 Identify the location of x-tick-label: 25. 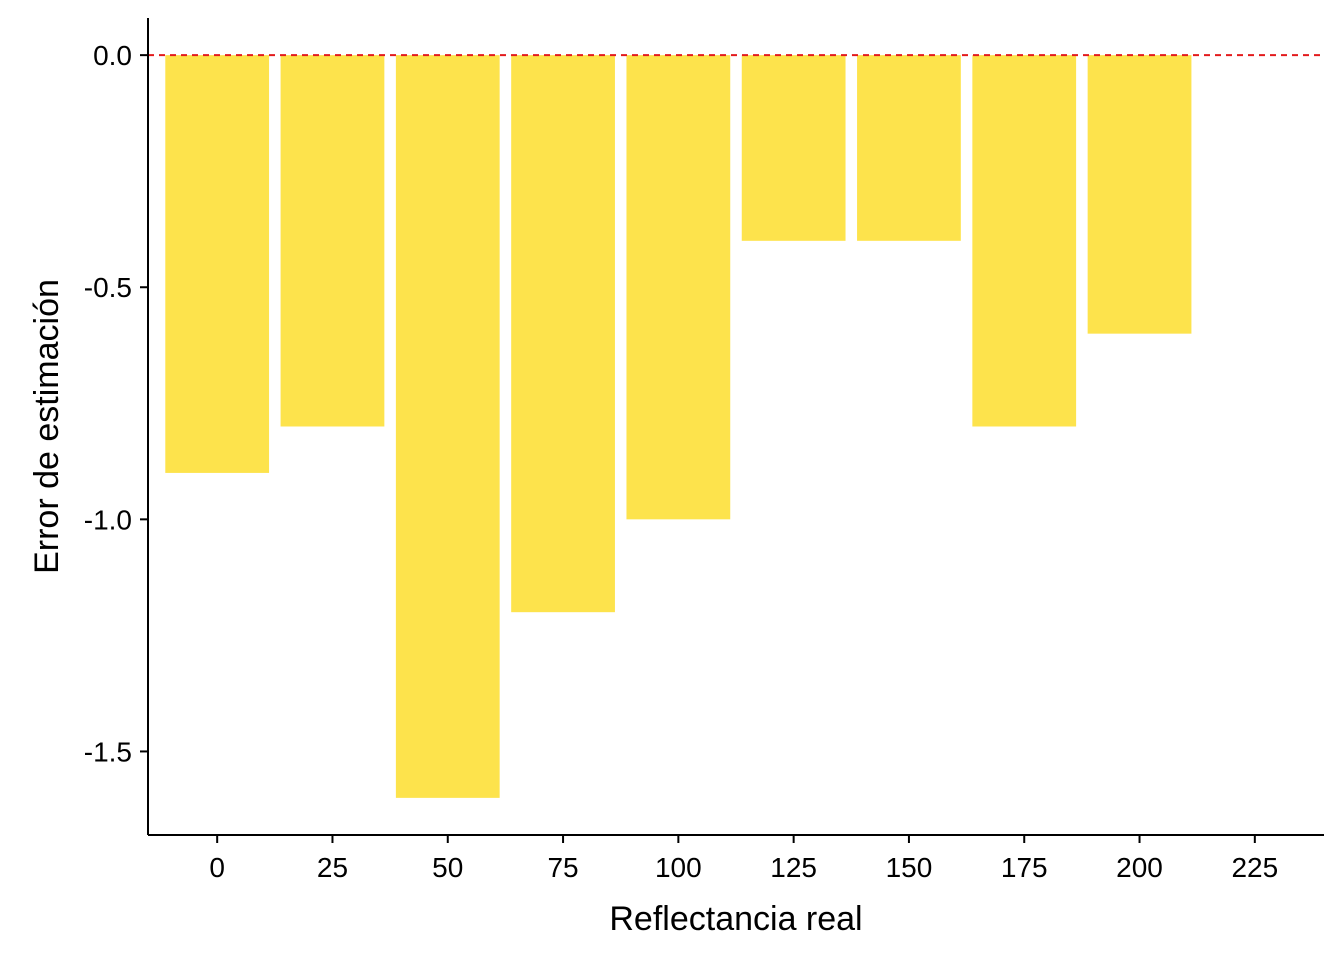
(332, 867).